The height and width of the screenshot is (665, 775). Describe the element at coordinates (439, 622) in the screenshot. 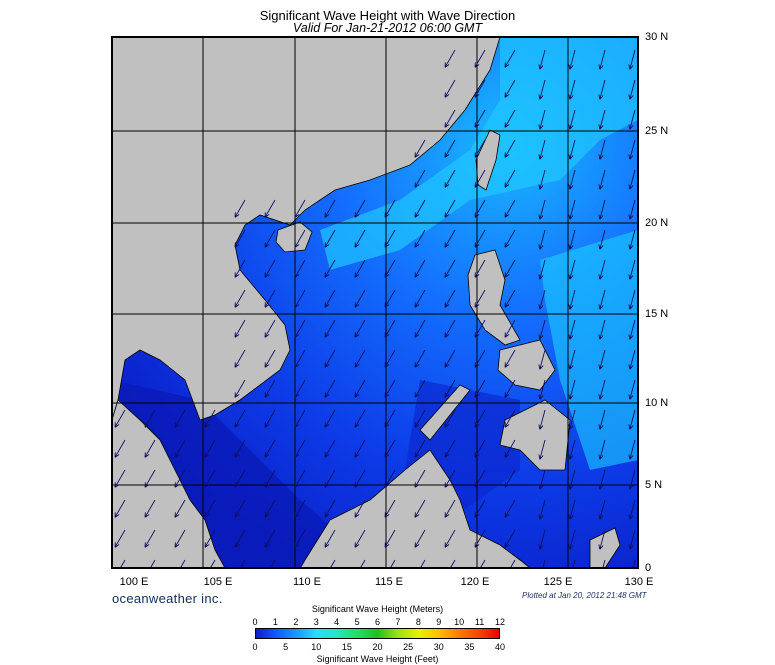

I see `colorbar-meter-tick: 9` at that location.